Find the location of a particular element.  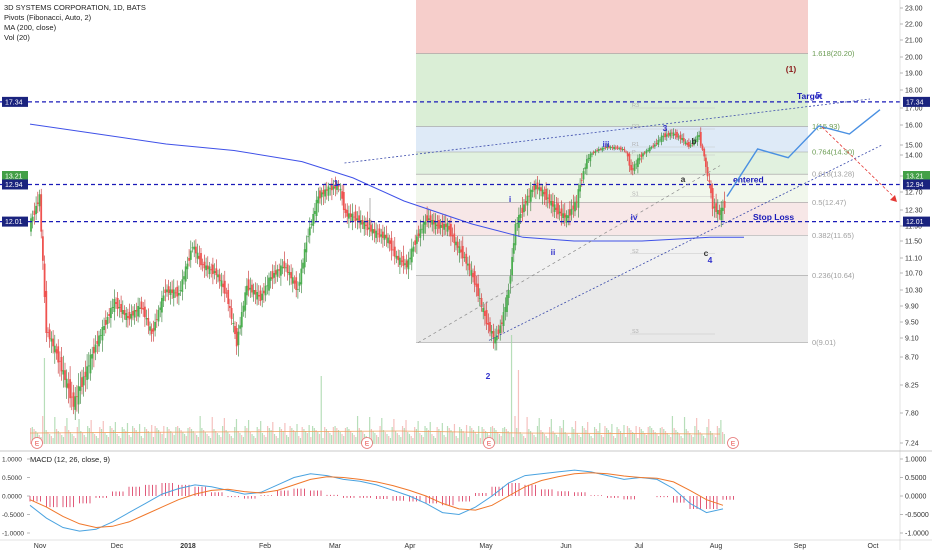

pivot-label: R1 is located at coordinates (635, 145).